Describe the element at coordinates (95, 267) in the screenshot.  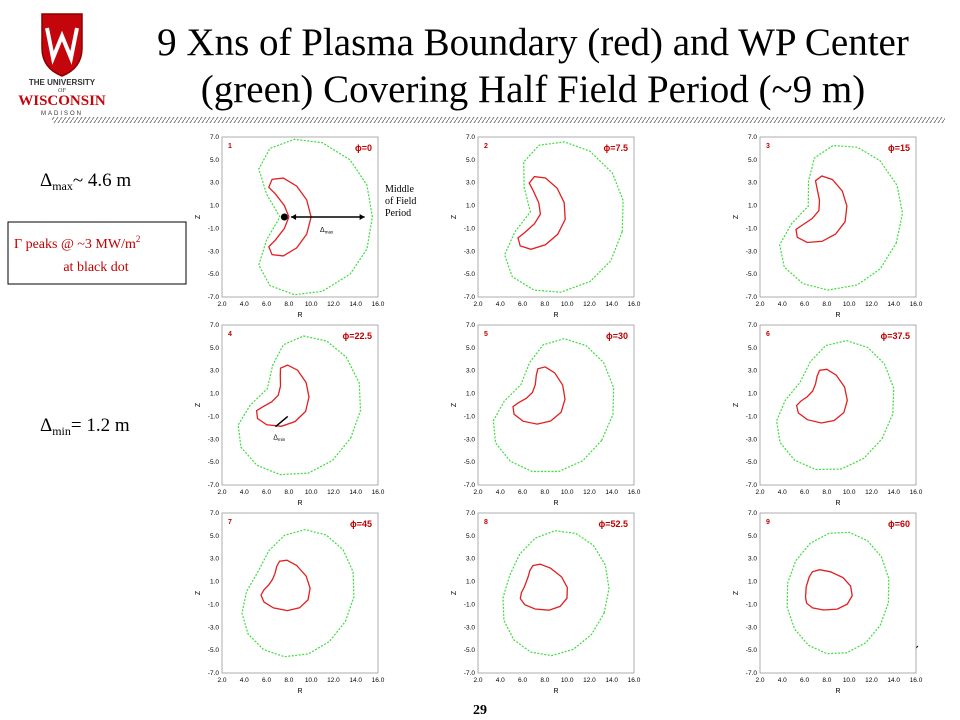
I see `peak-note: at black dot` at that location.